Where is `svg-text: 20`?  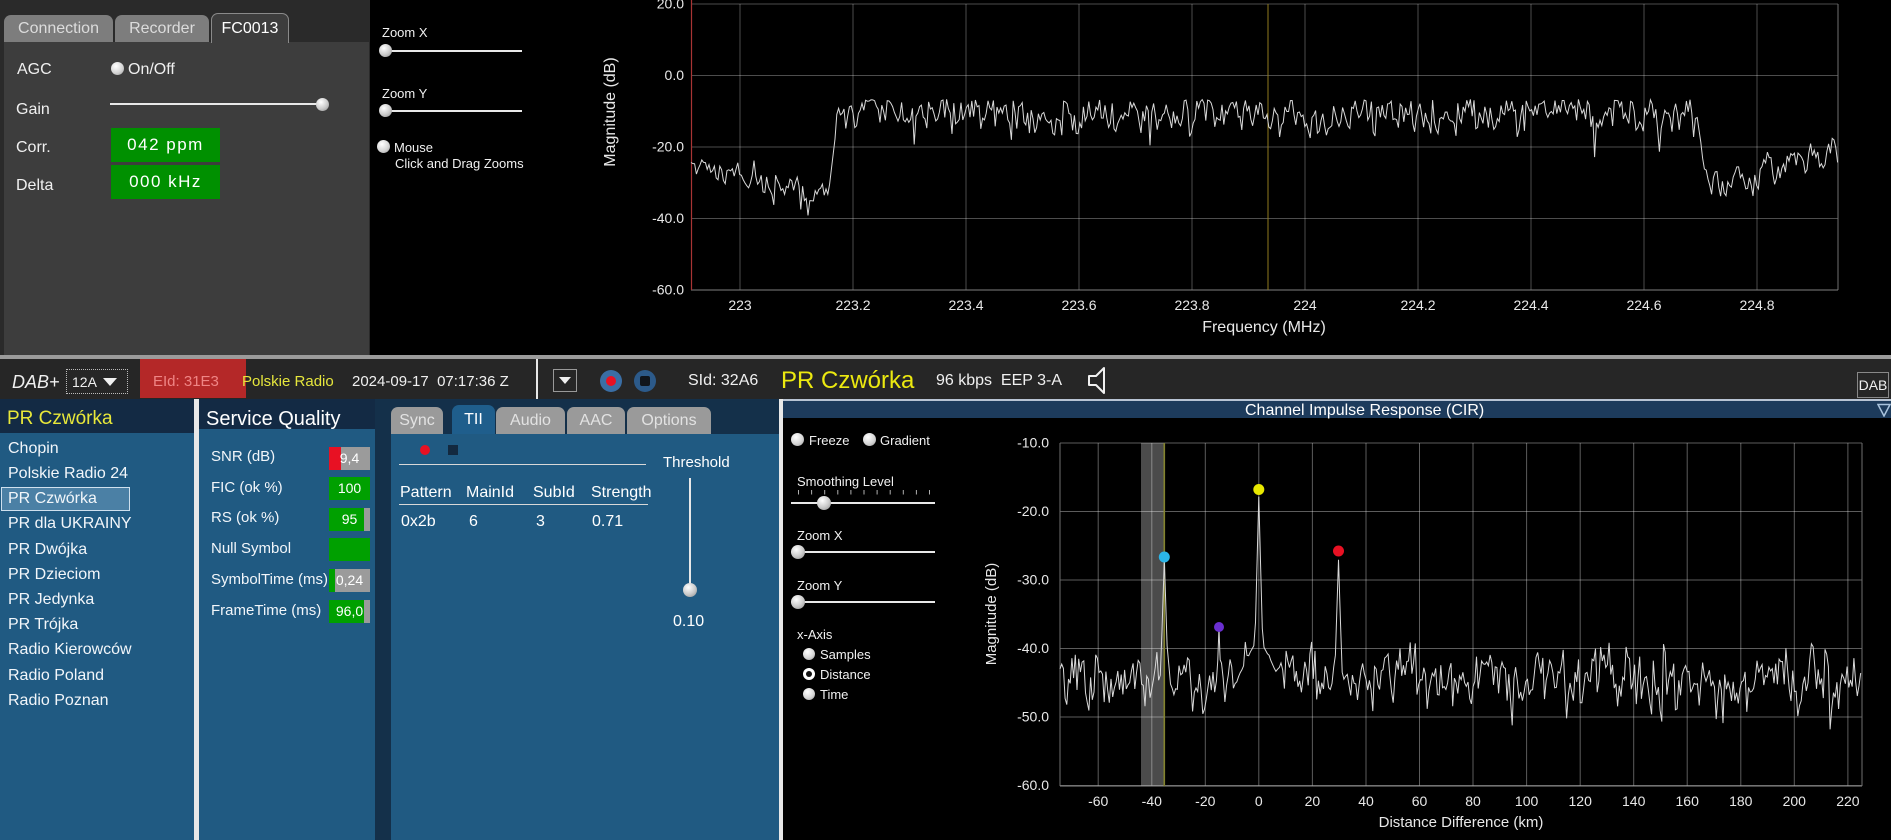 svg-text: 20 is located at coordinates (1313, 801).